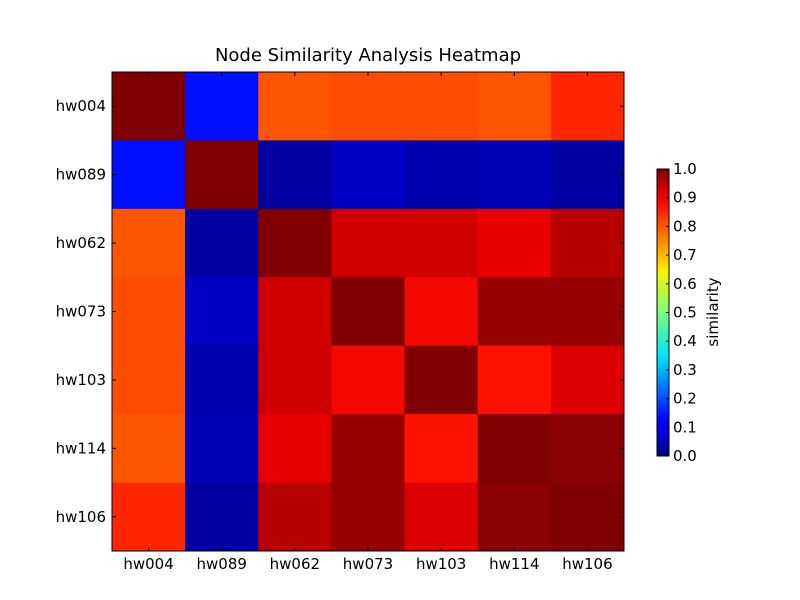 This screenshot has height=600, width=800. I want to click on x-tick-label: hw062, so click(295, 564).